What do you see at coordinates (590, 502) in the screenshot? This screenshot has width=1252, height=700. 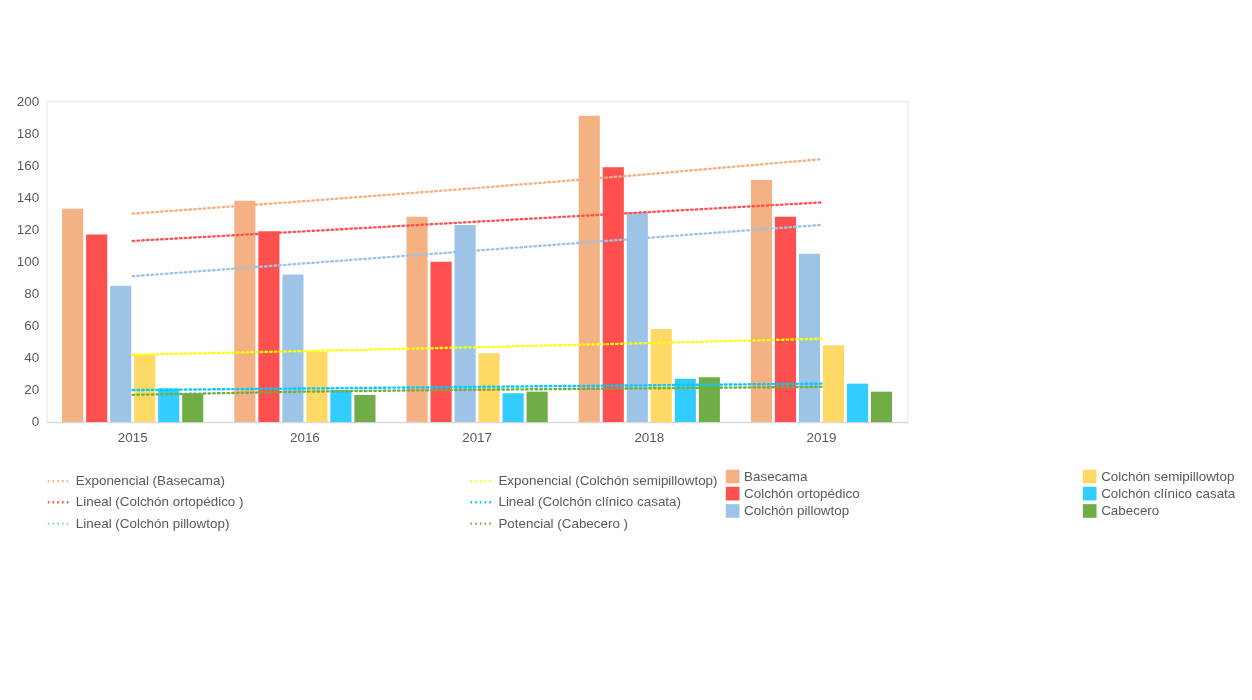 I see `legend-label: Lineal (Colchón clínico casata)` at bounding box center [590, 502].